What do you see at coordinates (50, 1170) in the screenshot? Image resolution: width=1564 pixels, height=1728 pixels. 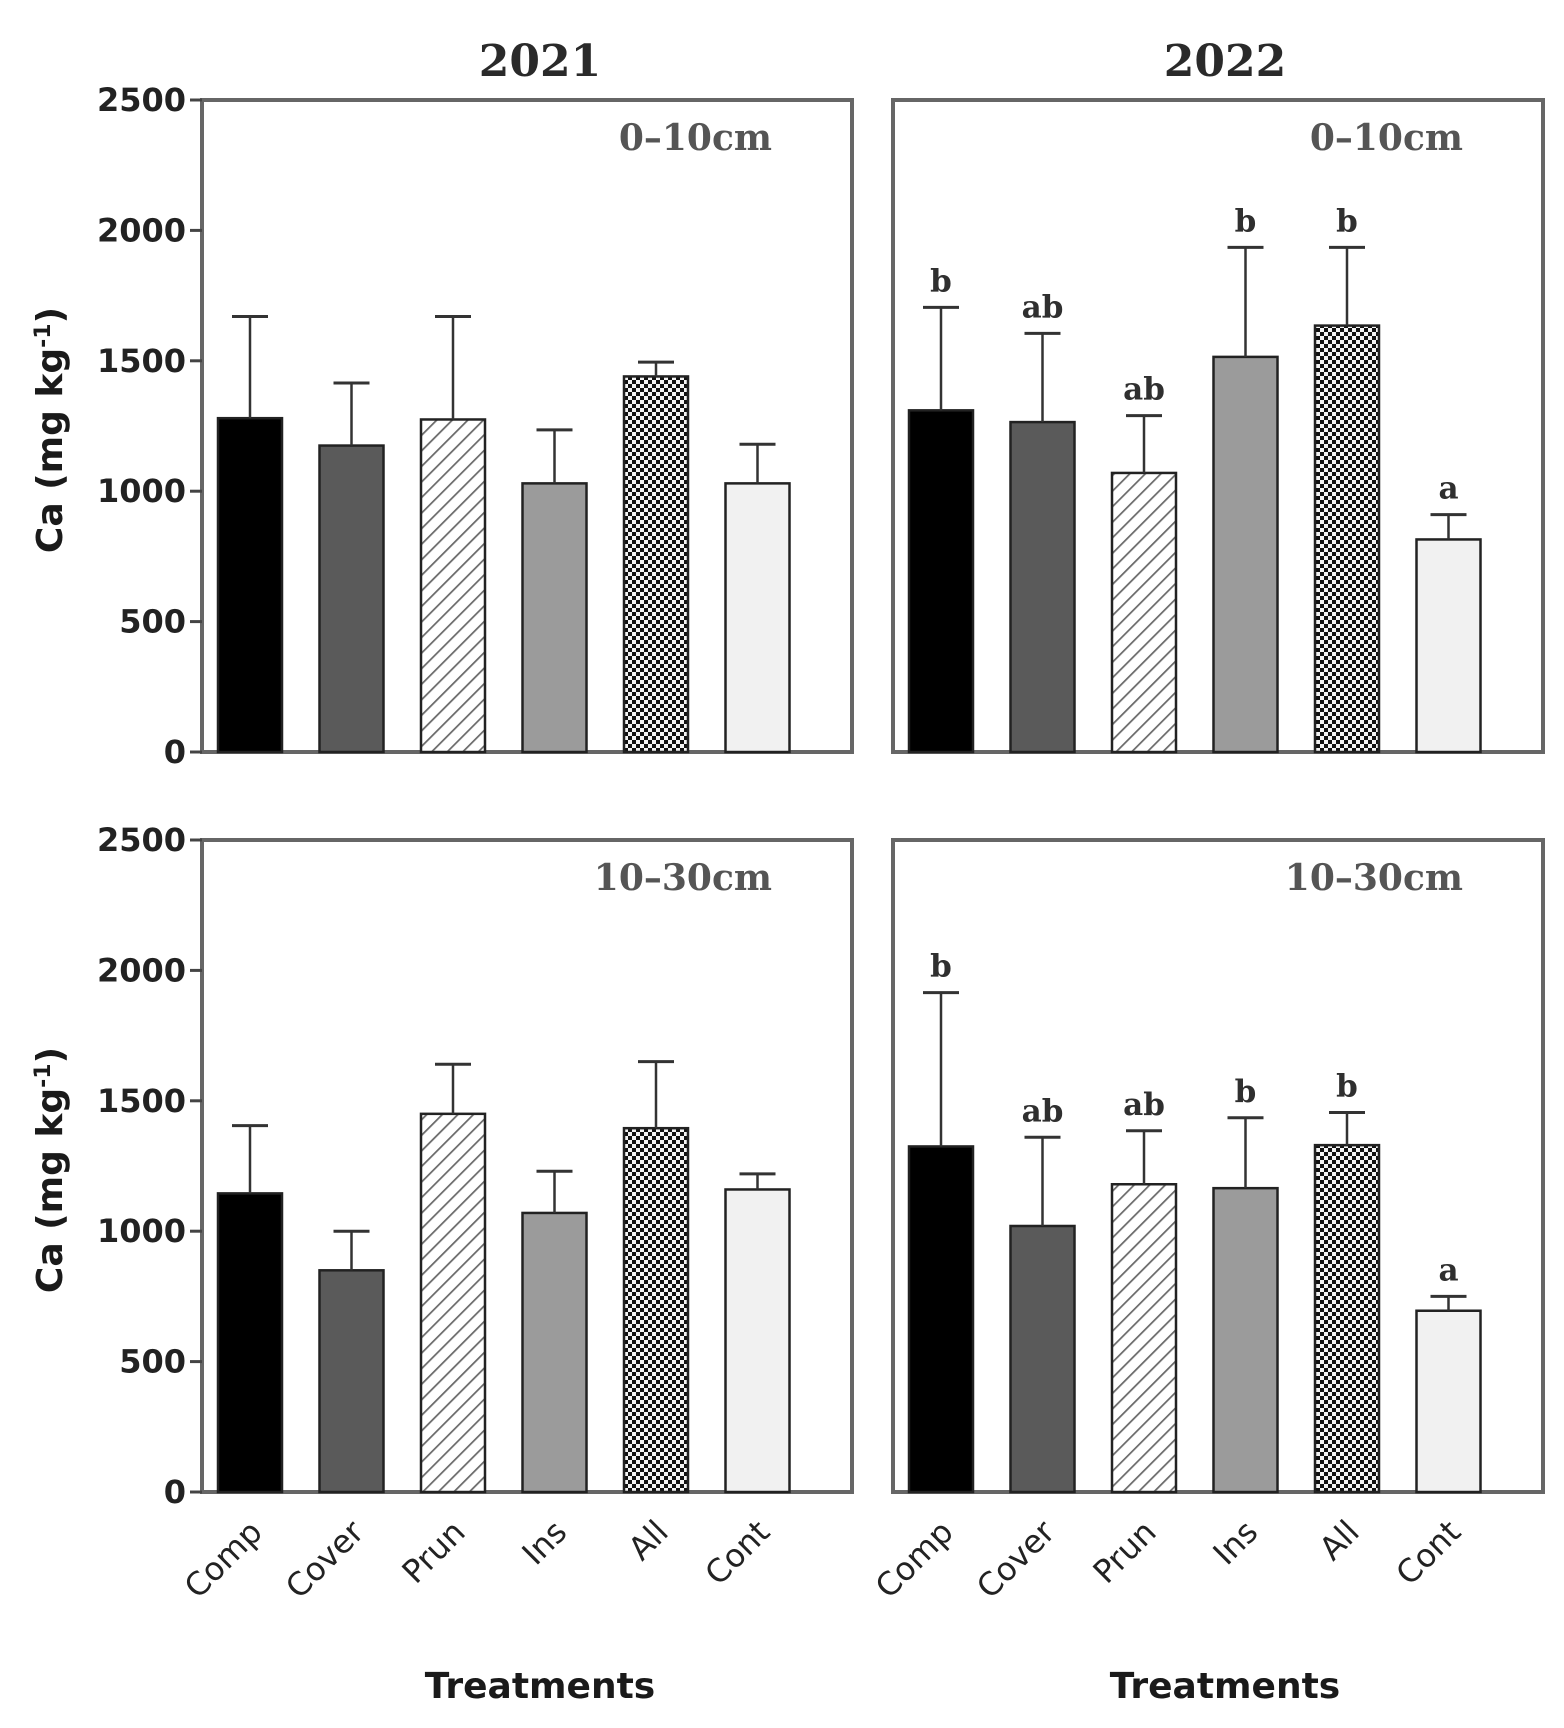 I see `y-axis-title-bottom: Ca (mg kg-1)` at bounding box center [50, 1170].